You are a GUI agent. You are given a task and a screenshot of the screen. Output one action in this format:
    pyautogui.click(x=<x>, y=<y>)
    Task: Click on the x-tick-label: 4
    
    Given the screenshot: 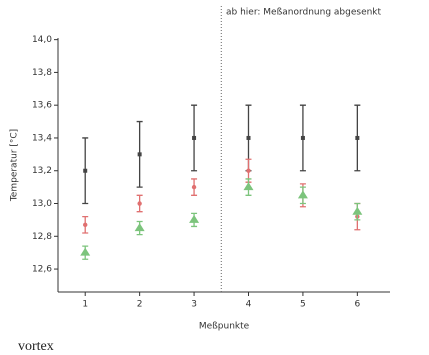 What is the action you would take?
    pyautogui.click(x=249, y=305)
    